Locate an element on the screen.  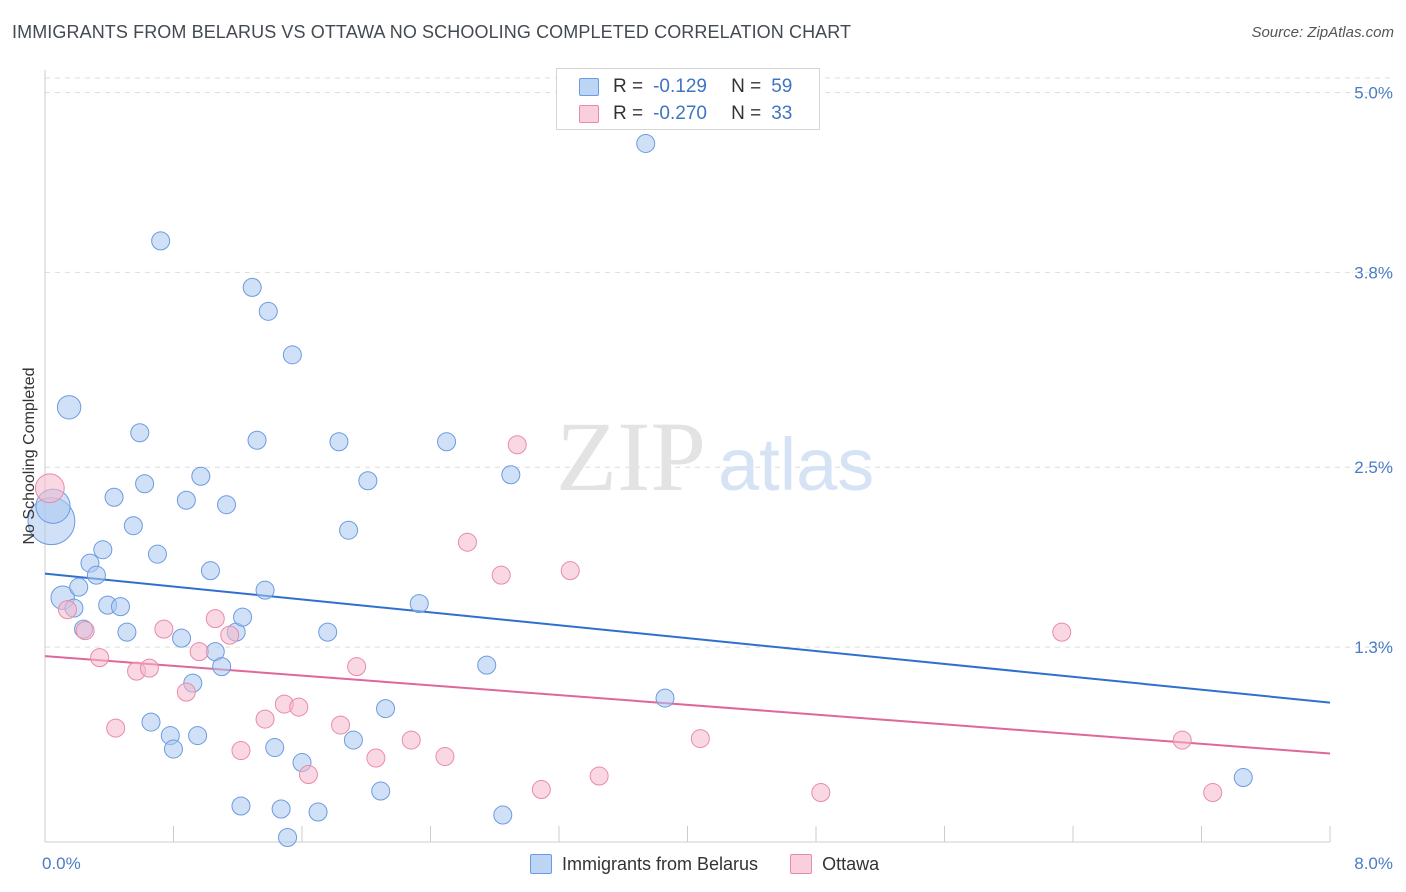
y-tick-label: 3.8% is located at coordinates (1373, 272).